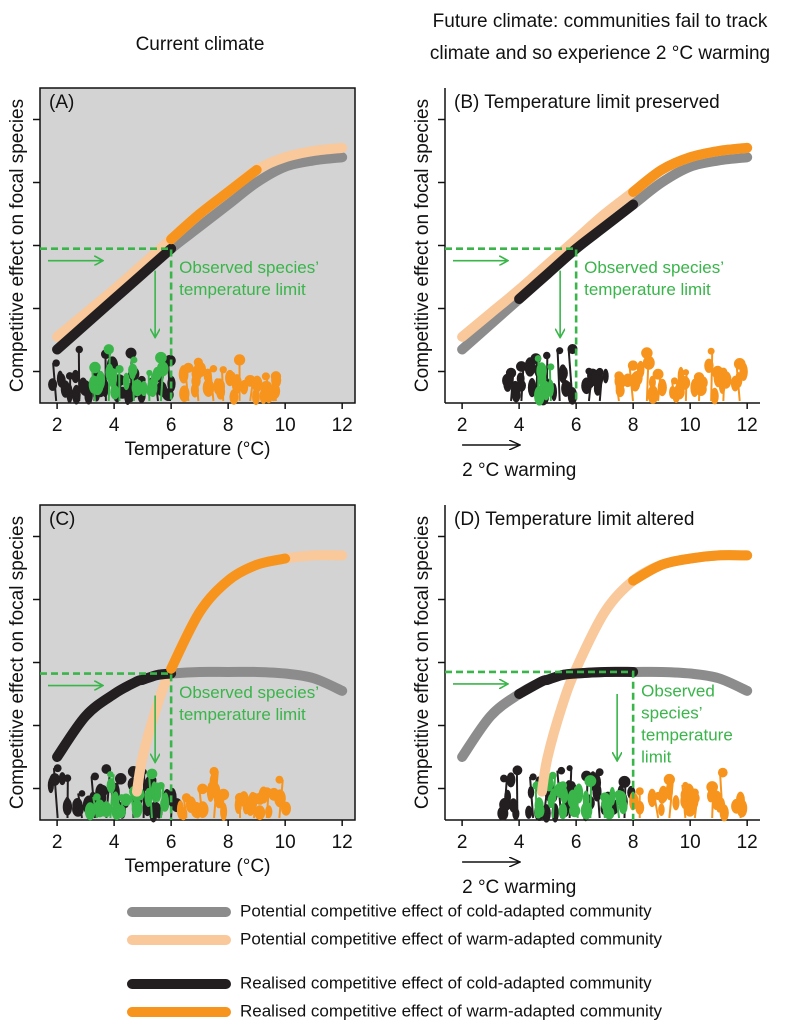 The image size is (800, 1034). Describe the element at coordinates (61, 102) in the screenshot. I see `panel-title: (A)` at that location.